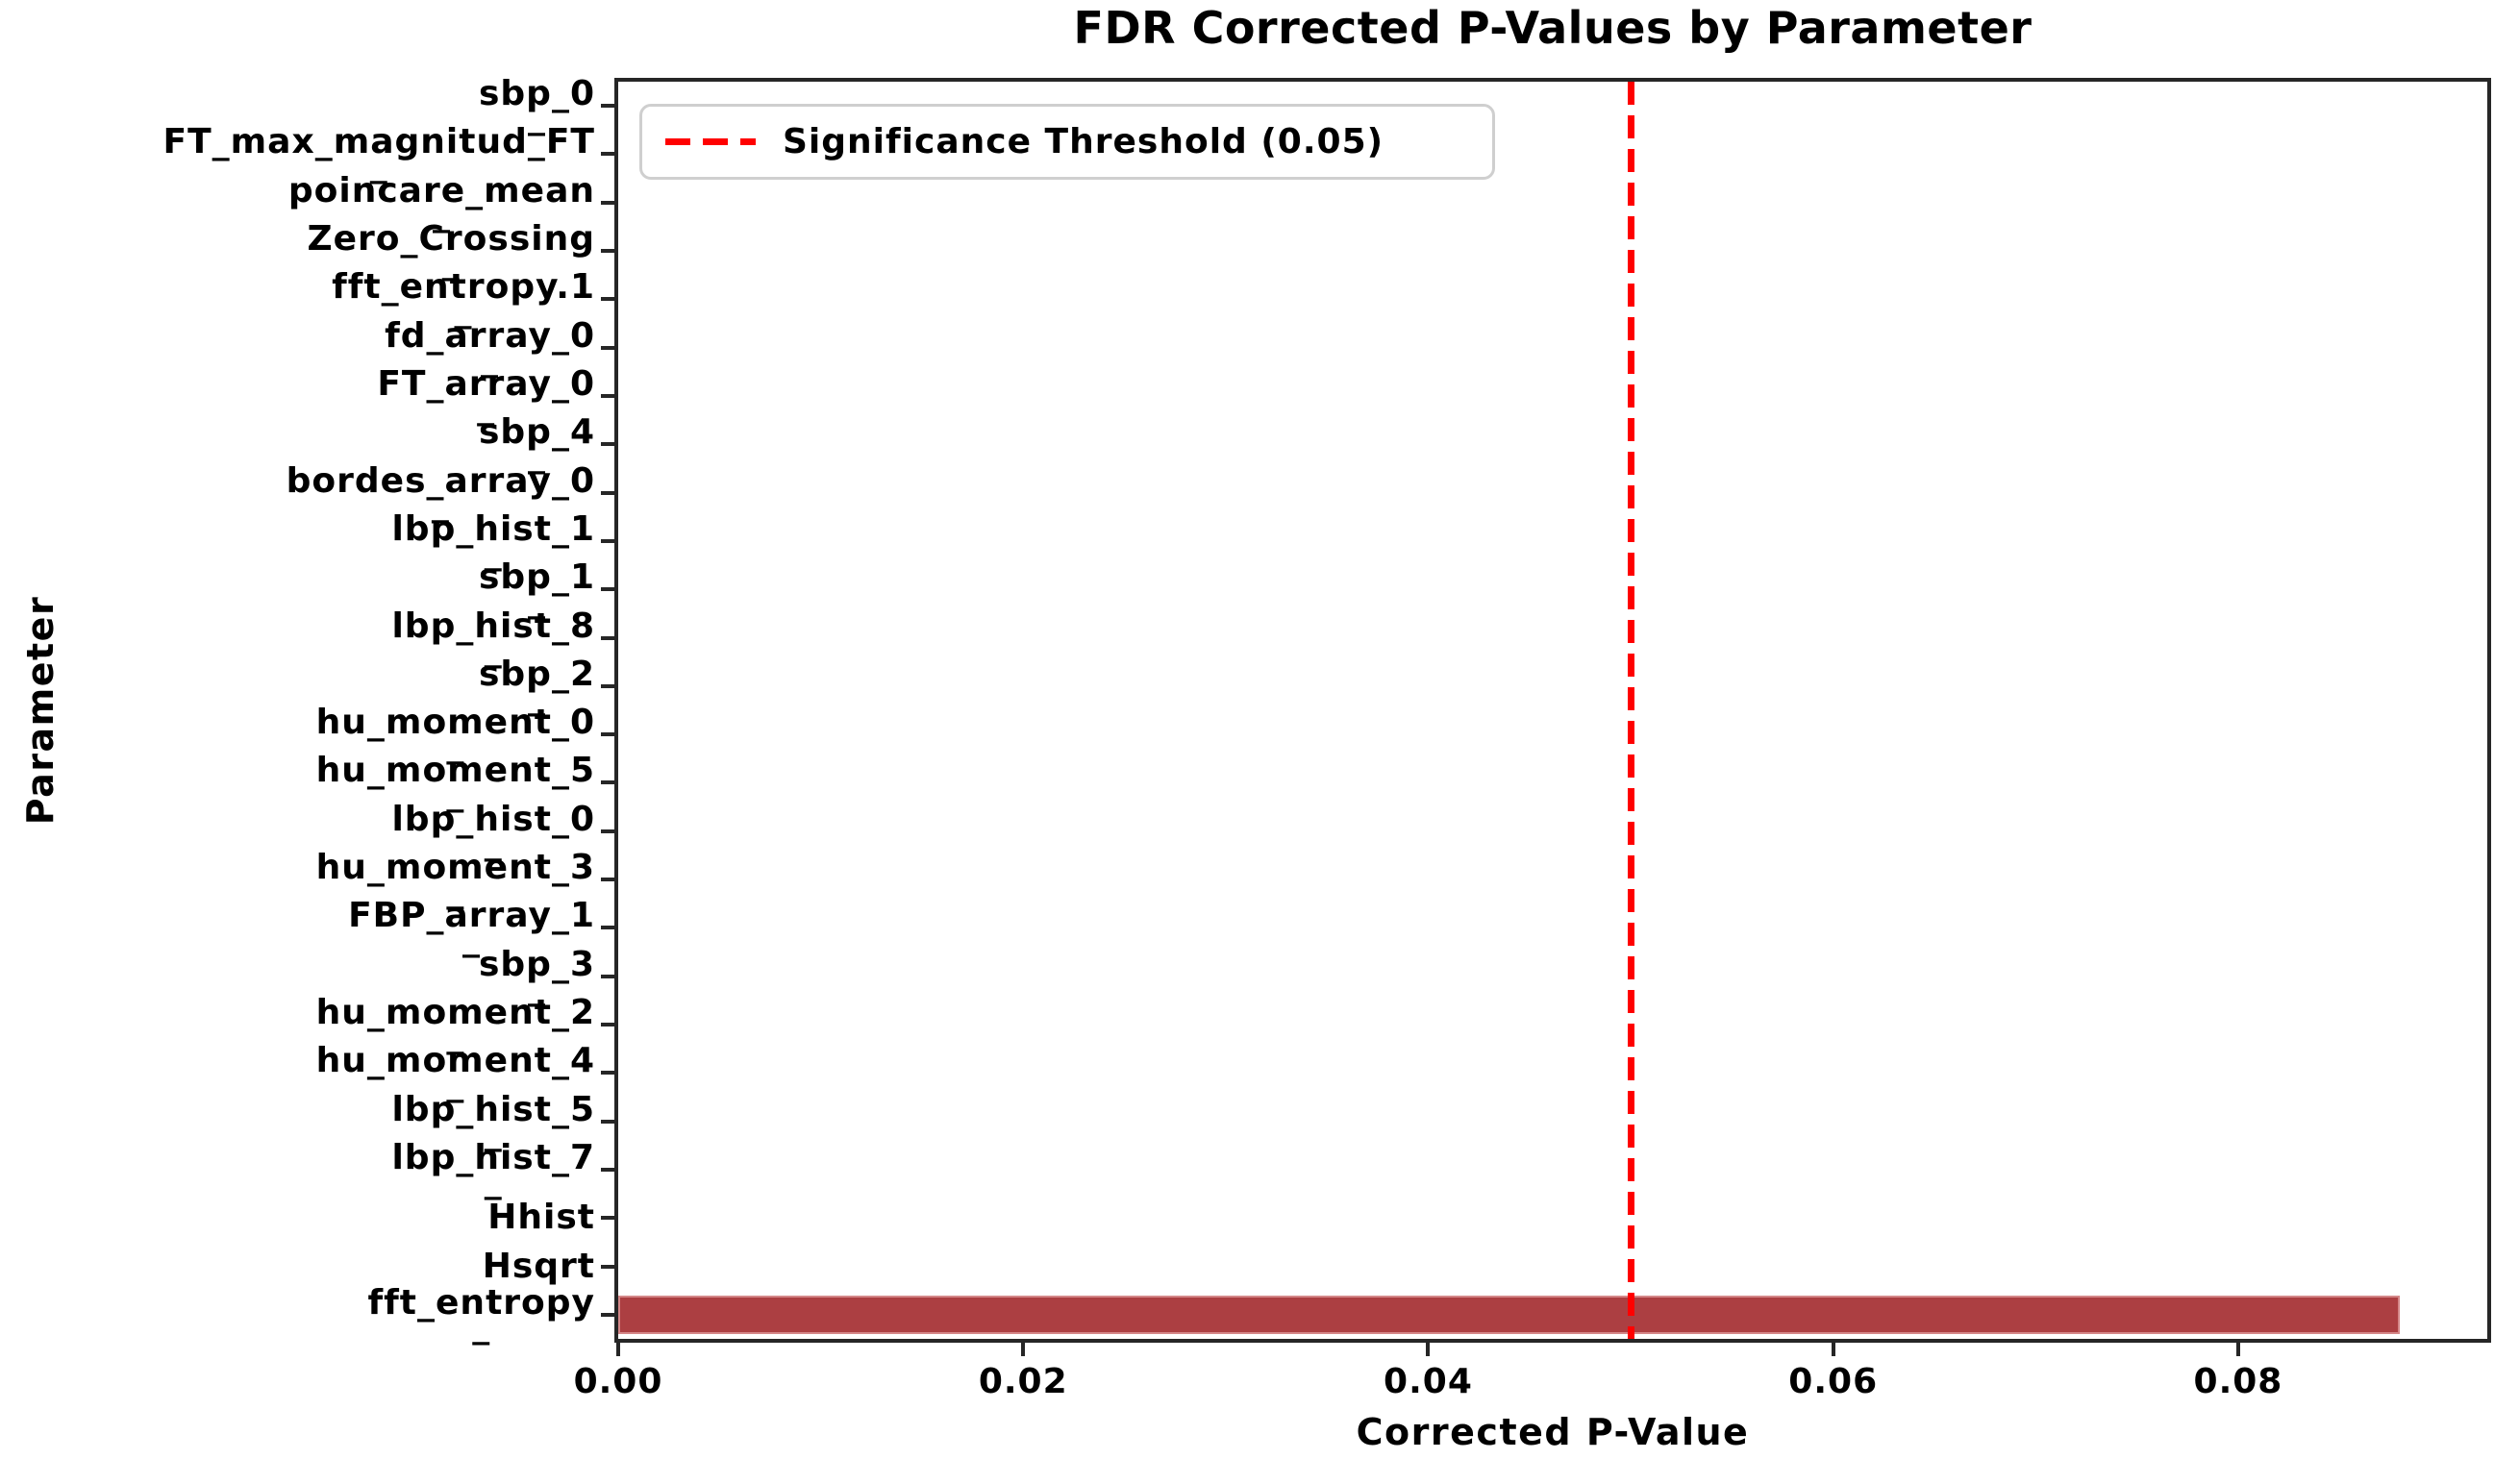  Describe the element at coordinates (536, 444) in the screenshot. I see `y-tick-label: sbp_4 _` at that location.